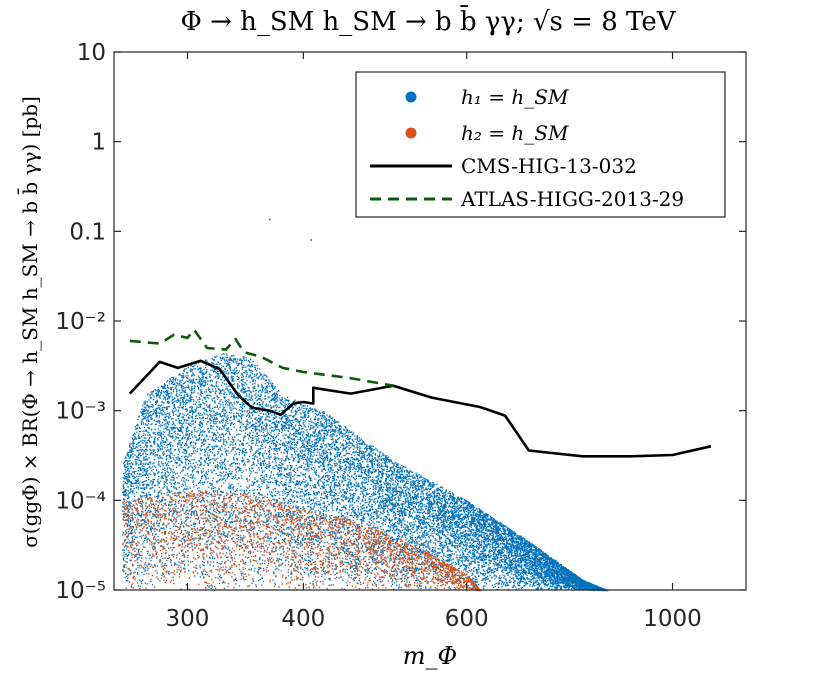 The image size is (825, 675). Describe the element at coordinates (467, 619) in the screenshot. I see `x-tick-label: 600` at that location.